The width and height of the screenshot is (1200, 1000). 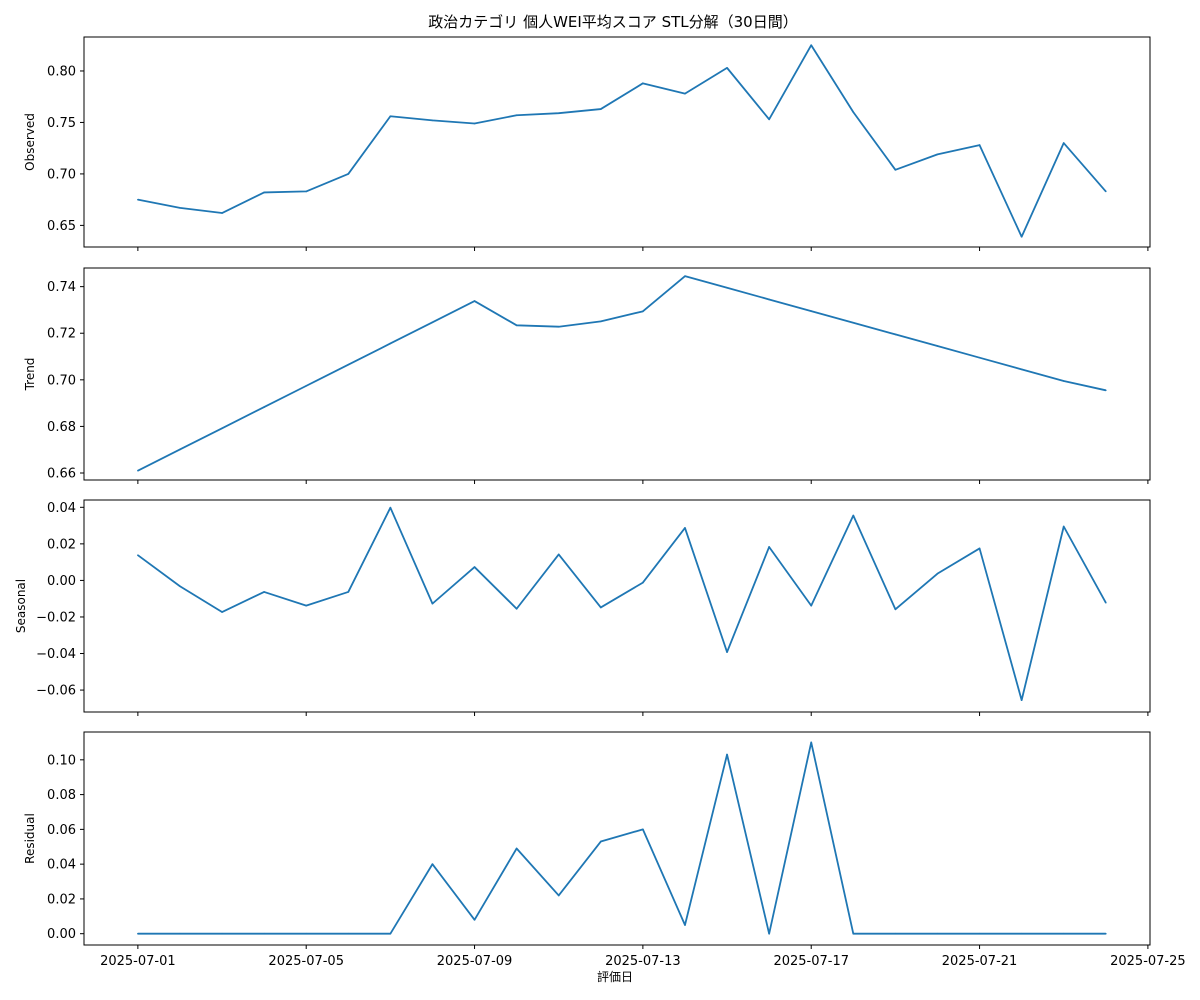 What do you see at coordinates (30, 375) in the screenshot?
I see `y-axis-title: Trend` at bounding box center [30, 375].